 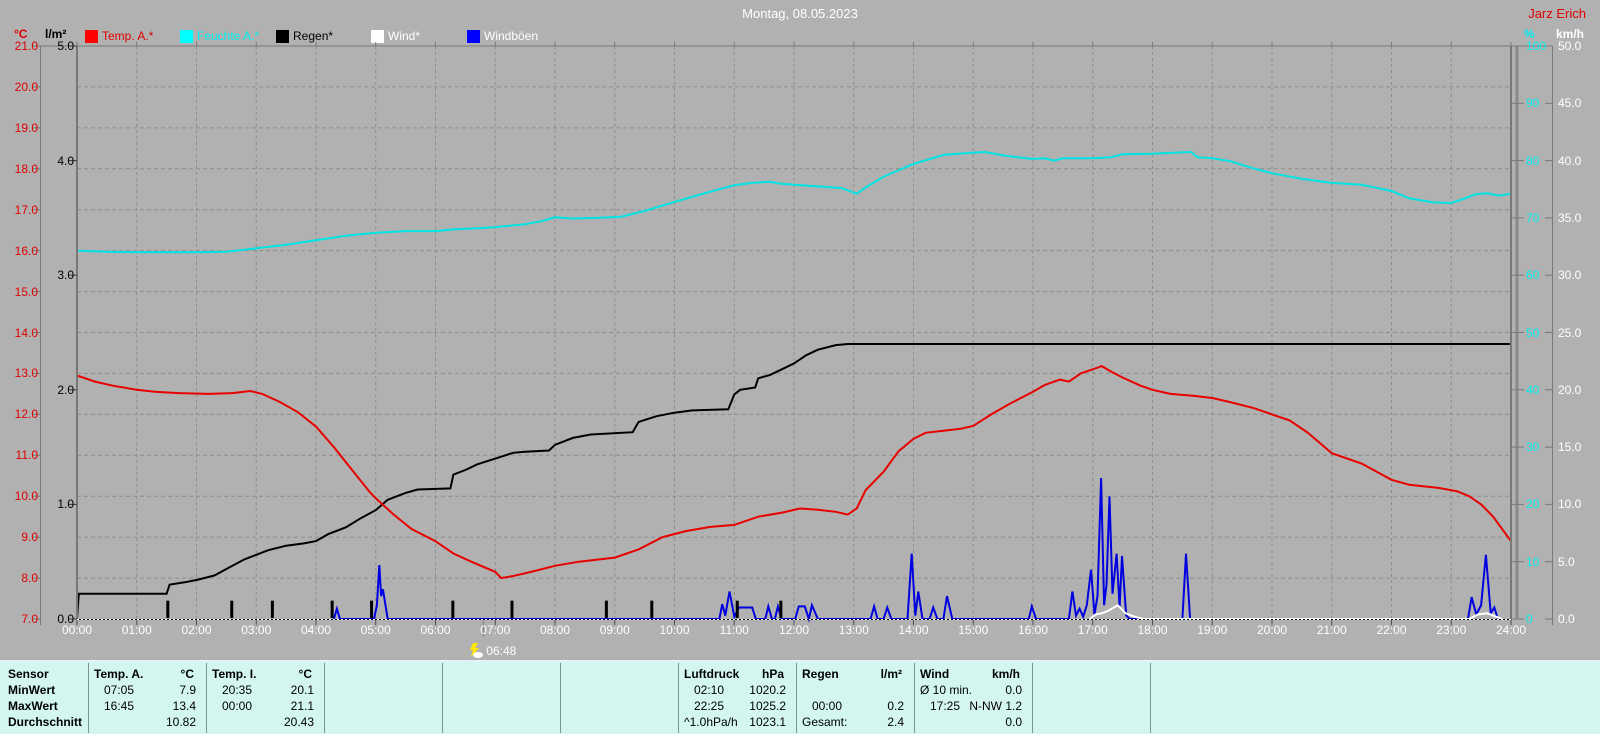 I want to click on series-windb-en, so click(x=915, y=550).